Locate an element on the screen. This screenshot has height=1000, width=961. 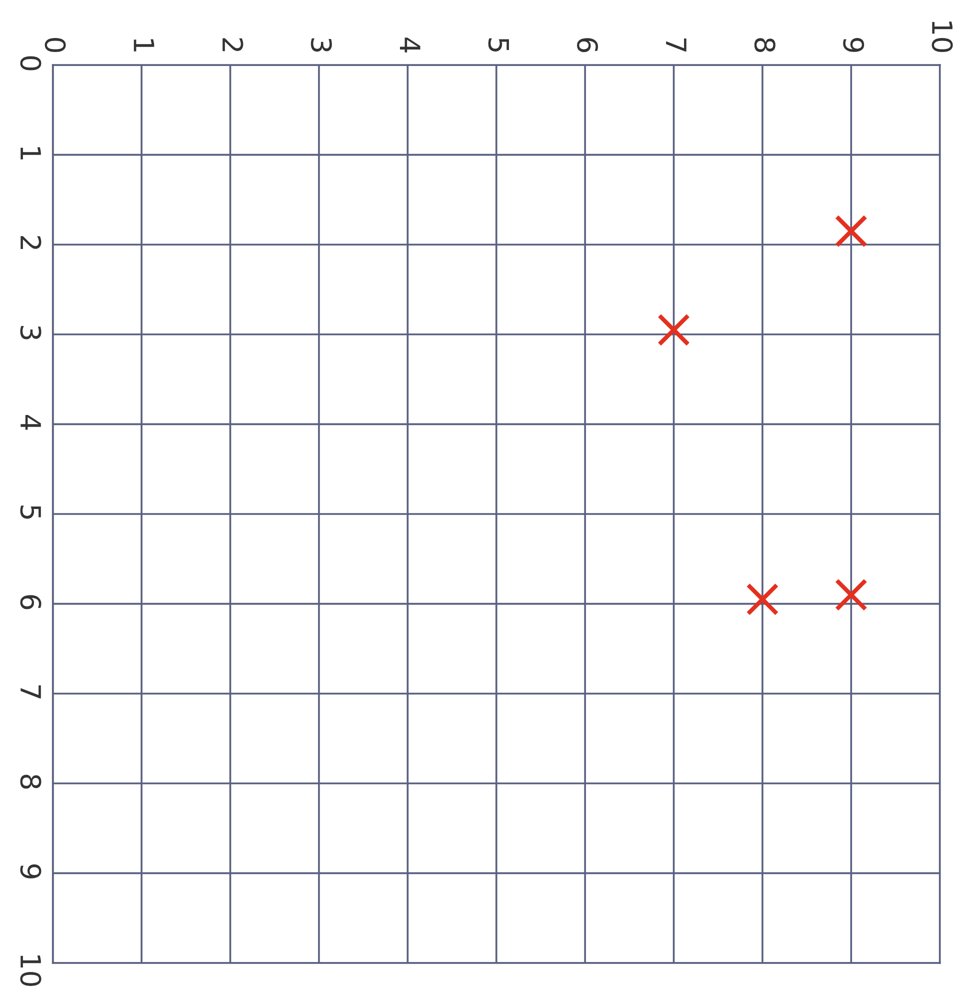
y-tick-label: 10 is located at coordinates (31, 971).